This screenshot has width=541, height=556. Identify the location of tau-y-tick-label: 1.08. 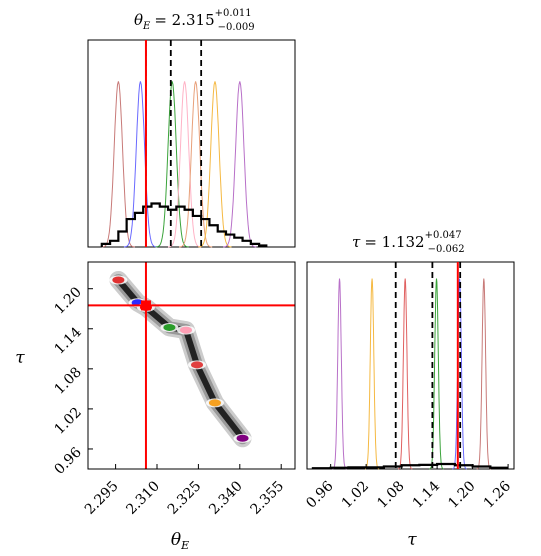
(67, 380).